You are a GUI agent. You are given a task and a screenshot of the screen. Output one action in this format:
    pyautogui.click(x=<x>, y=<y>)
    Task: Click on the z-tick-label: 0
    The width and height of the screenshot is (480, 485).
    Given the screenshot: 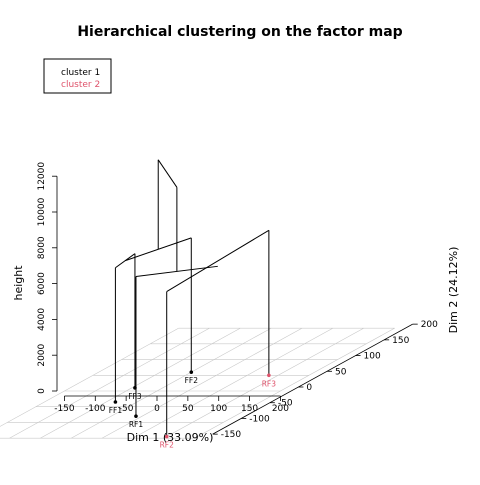 What is the action you would take?
    pyautogui.click(x=42, y=391)
    